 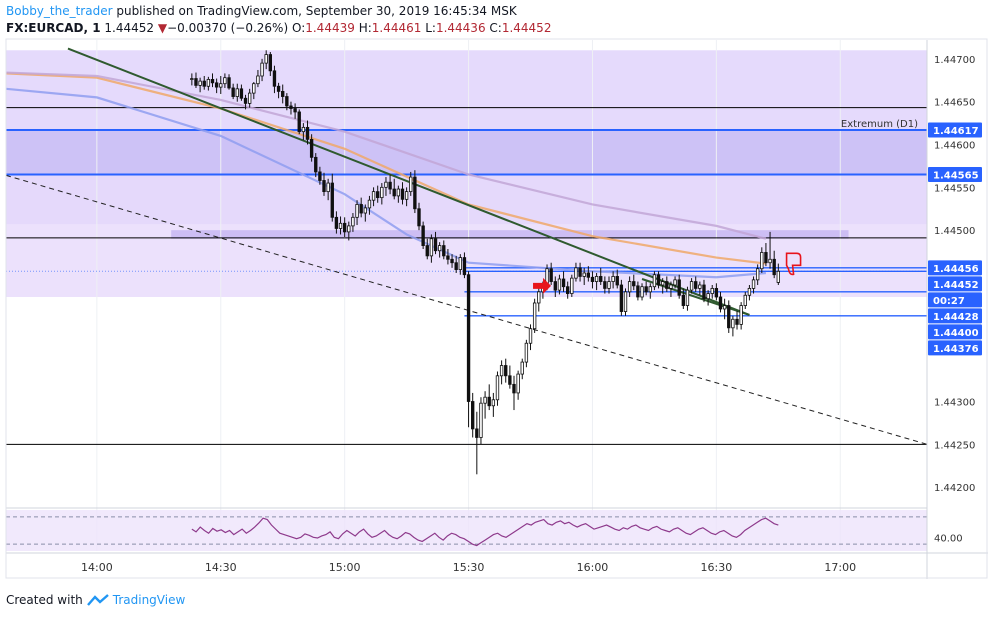 What do you see at coordinates (956, 333) in the screenshot?
I see `price-label-text: 1.44400` at bounding box center [956, 333].